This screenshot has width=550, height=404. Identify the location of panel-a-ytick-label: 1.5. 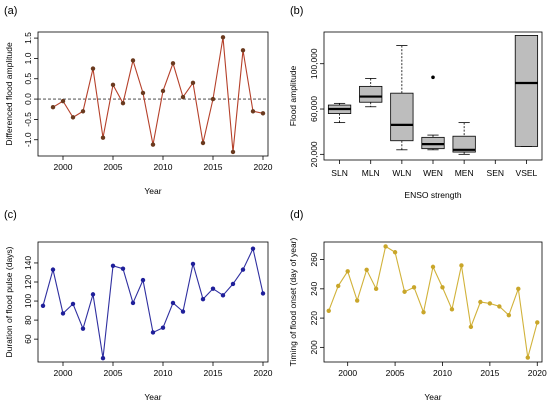
(28, 38).